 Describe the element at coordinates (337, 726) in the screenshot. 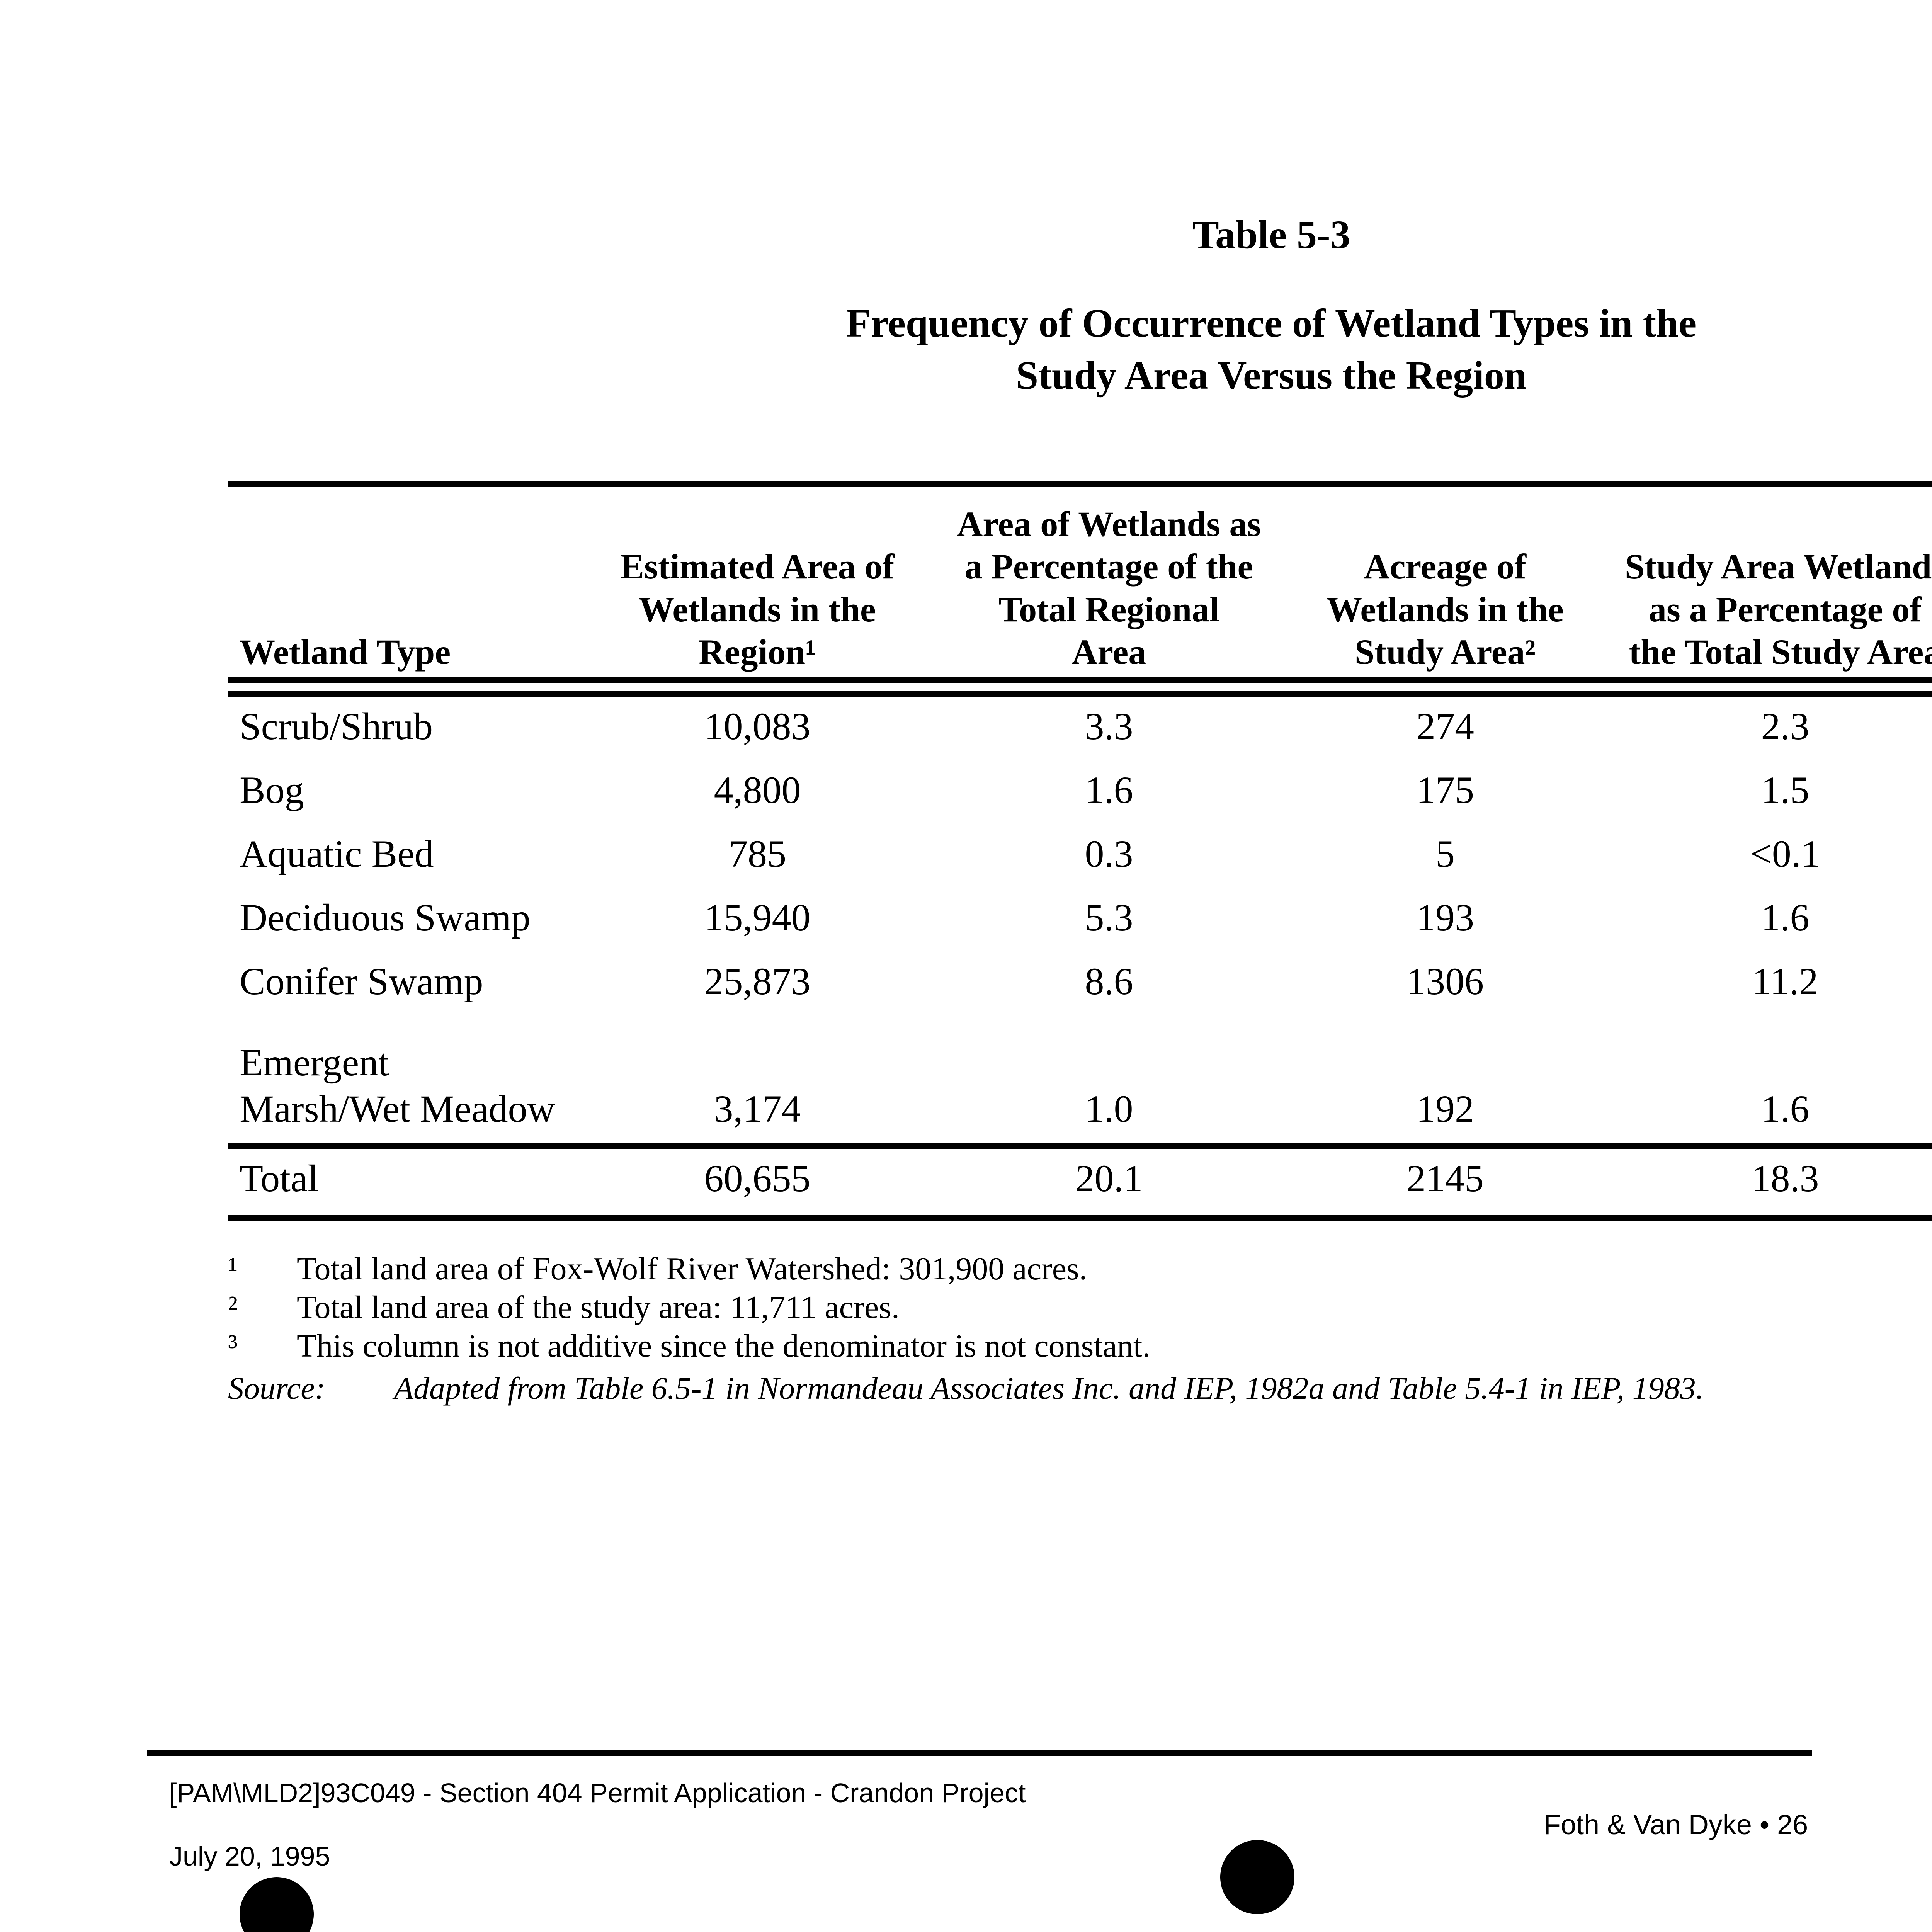

I see `row-label: Scrub/Shrub` at that location.